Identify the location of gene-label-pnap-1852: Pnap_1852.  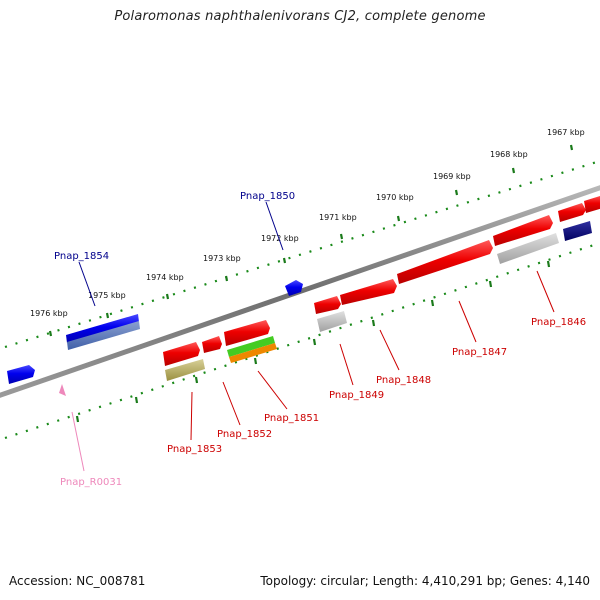
(244, 434).